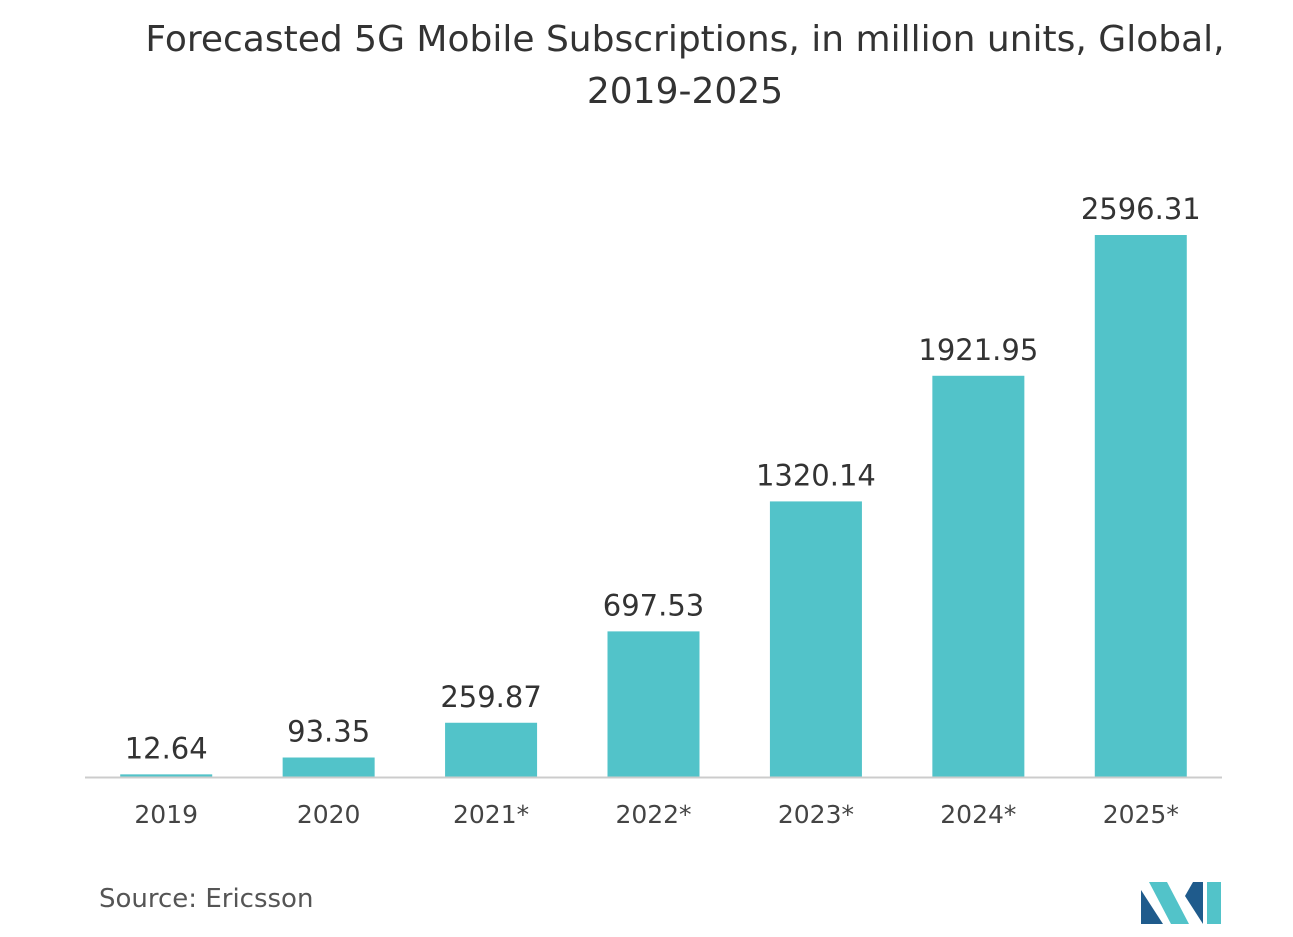  I want to click on x-tick-label: 2021*, so click(491, 814).